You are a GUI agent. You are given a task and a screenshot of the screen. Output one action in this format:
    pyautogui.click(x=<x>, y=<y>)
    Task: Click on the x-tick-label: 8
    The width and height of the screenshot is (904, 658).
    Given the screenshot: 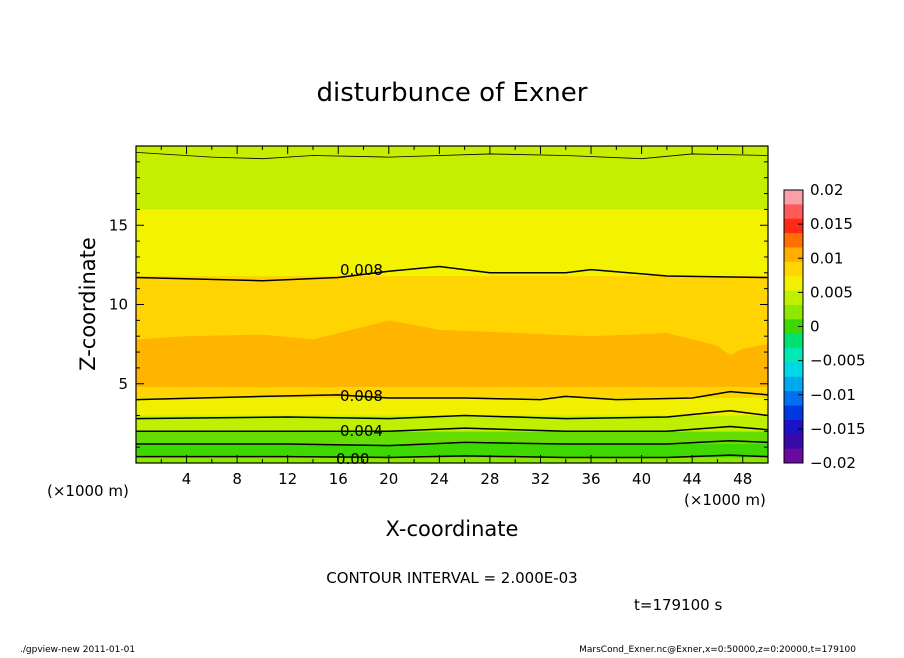 What is the action you would take?
    pyautogui.click(x=237, y=479)
    